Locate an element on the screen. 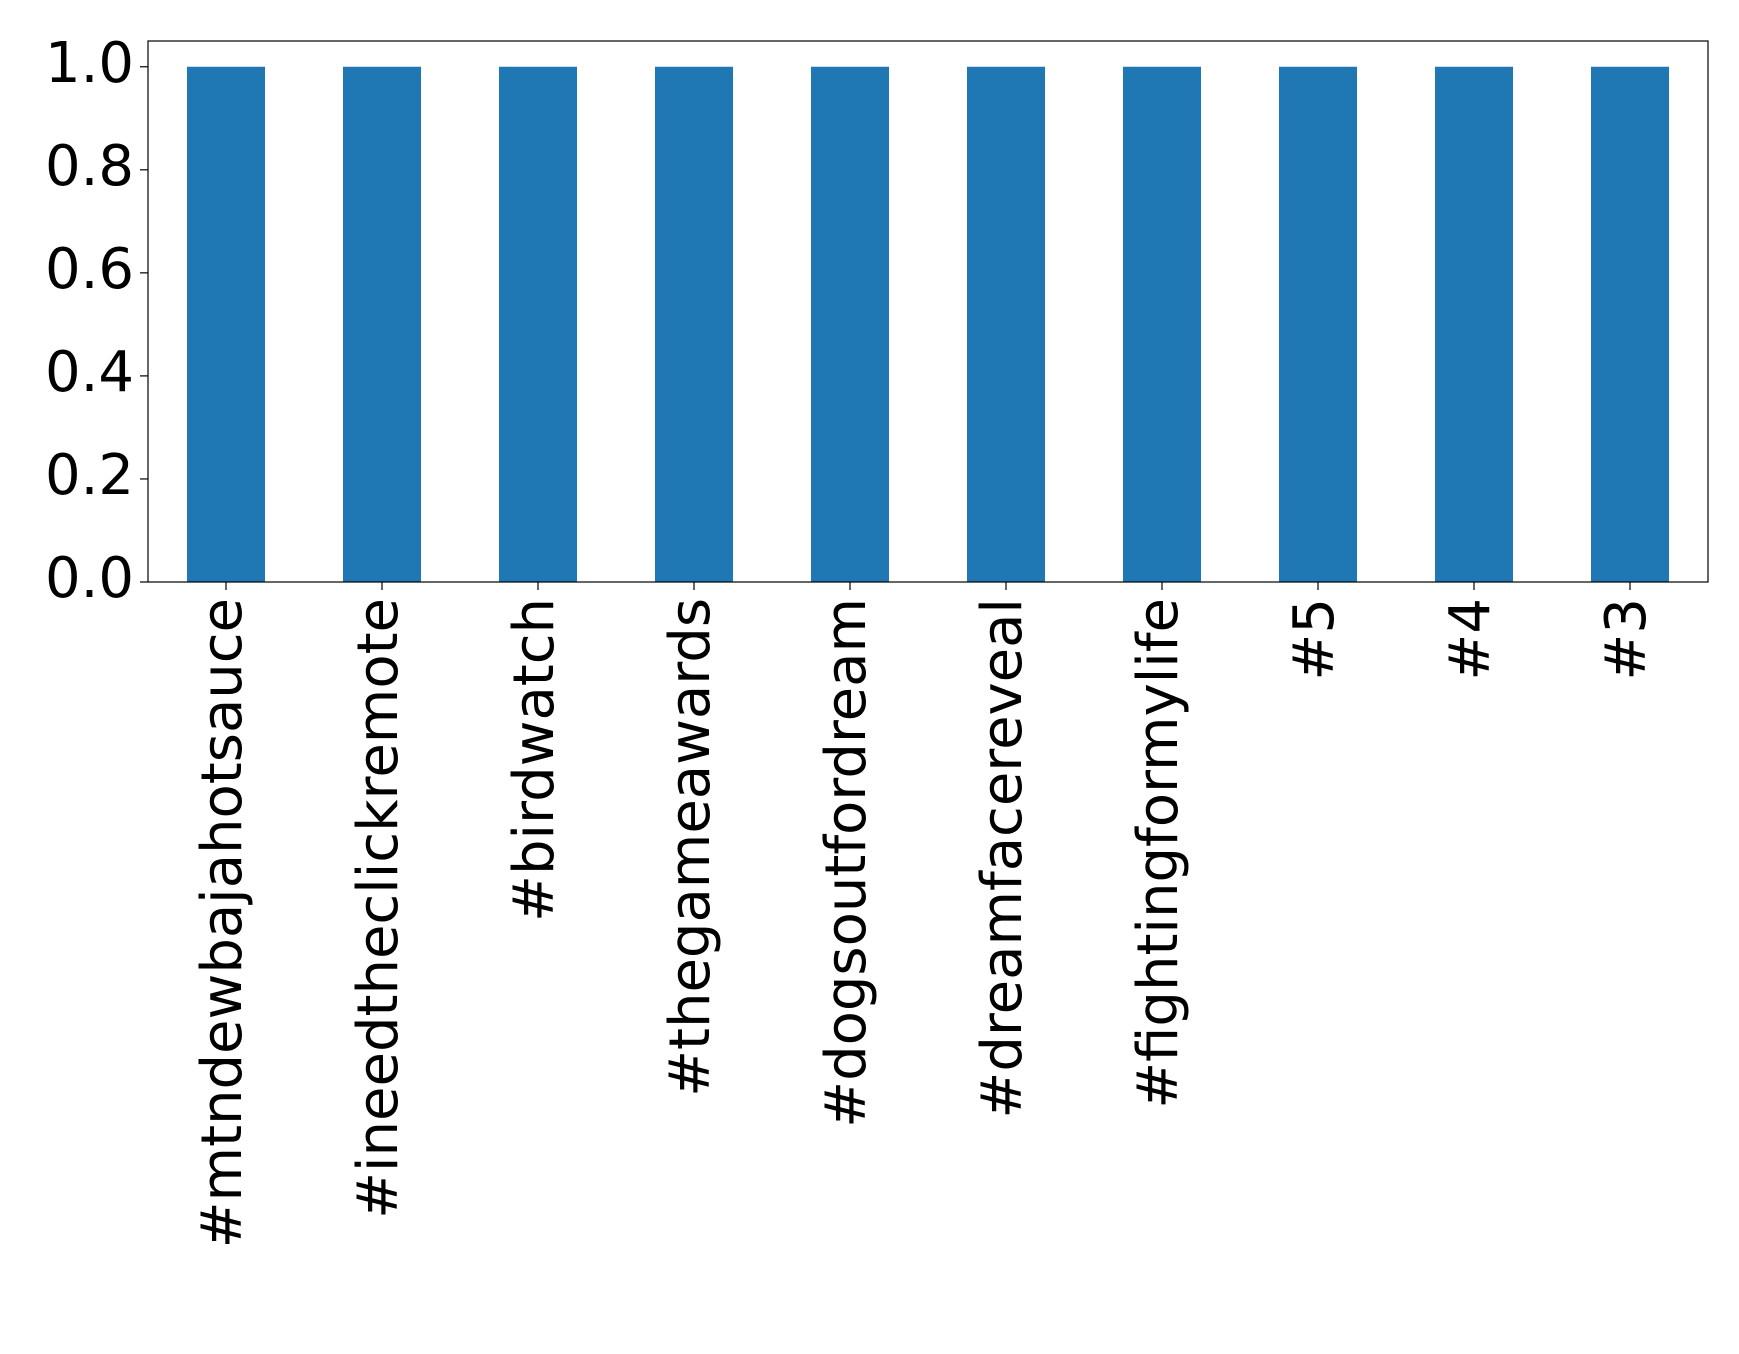 The height and width of the screenshot is (1354, 1739). y-tick-label: 0.4 is located at coordinates (89, 372).